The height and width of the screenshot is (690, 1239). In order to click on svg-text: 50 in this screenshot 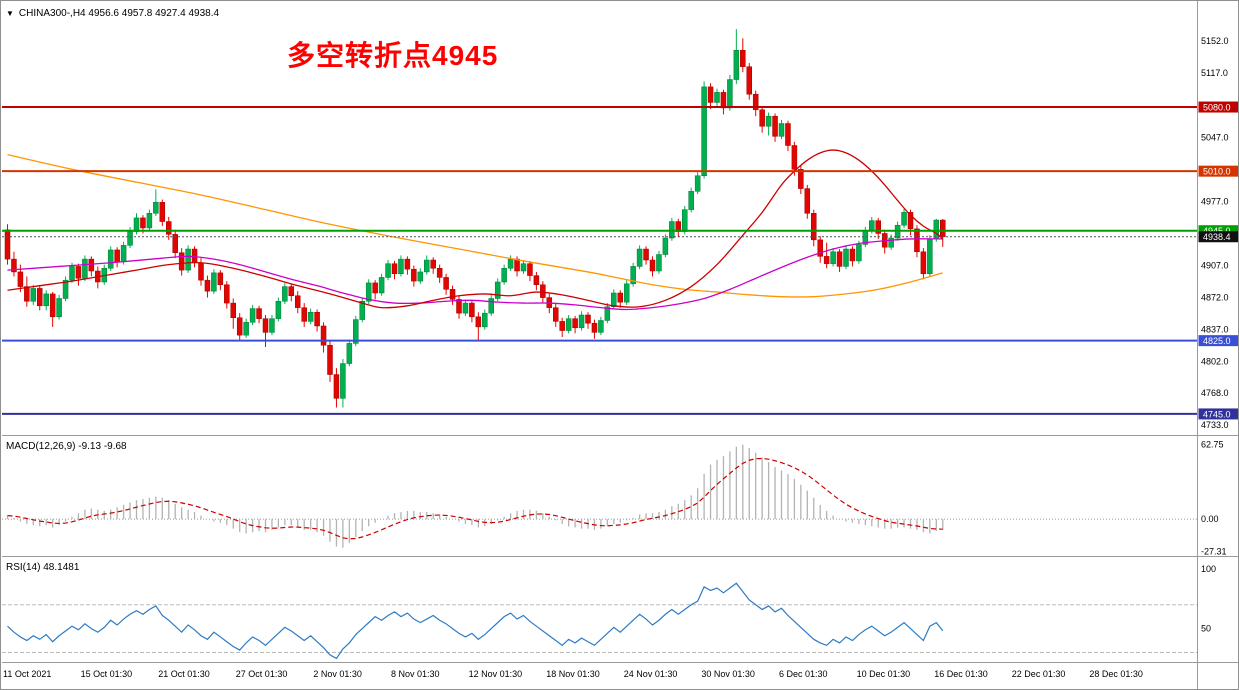, I will do `click(1206, 629)`.